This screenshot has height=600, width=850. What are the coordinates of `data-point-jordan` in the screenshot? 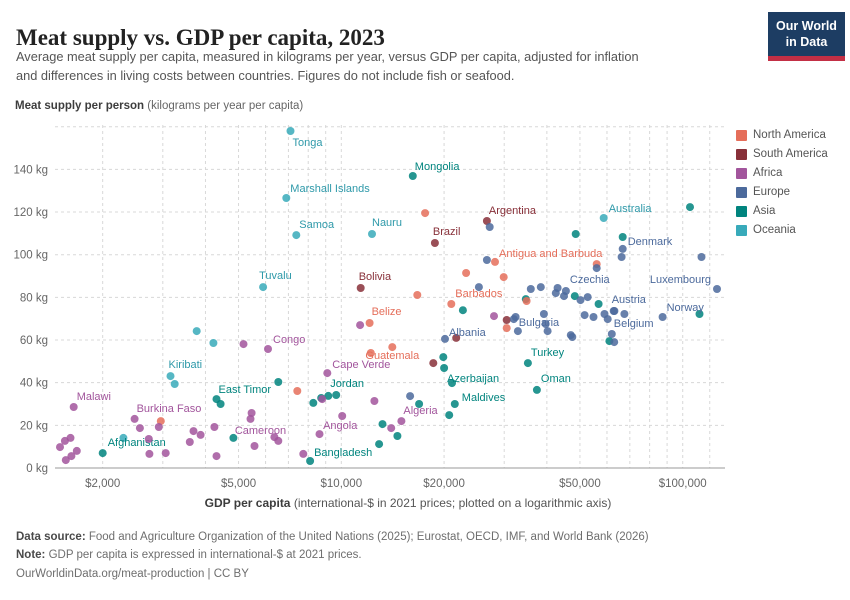 It's located at (328, 395).